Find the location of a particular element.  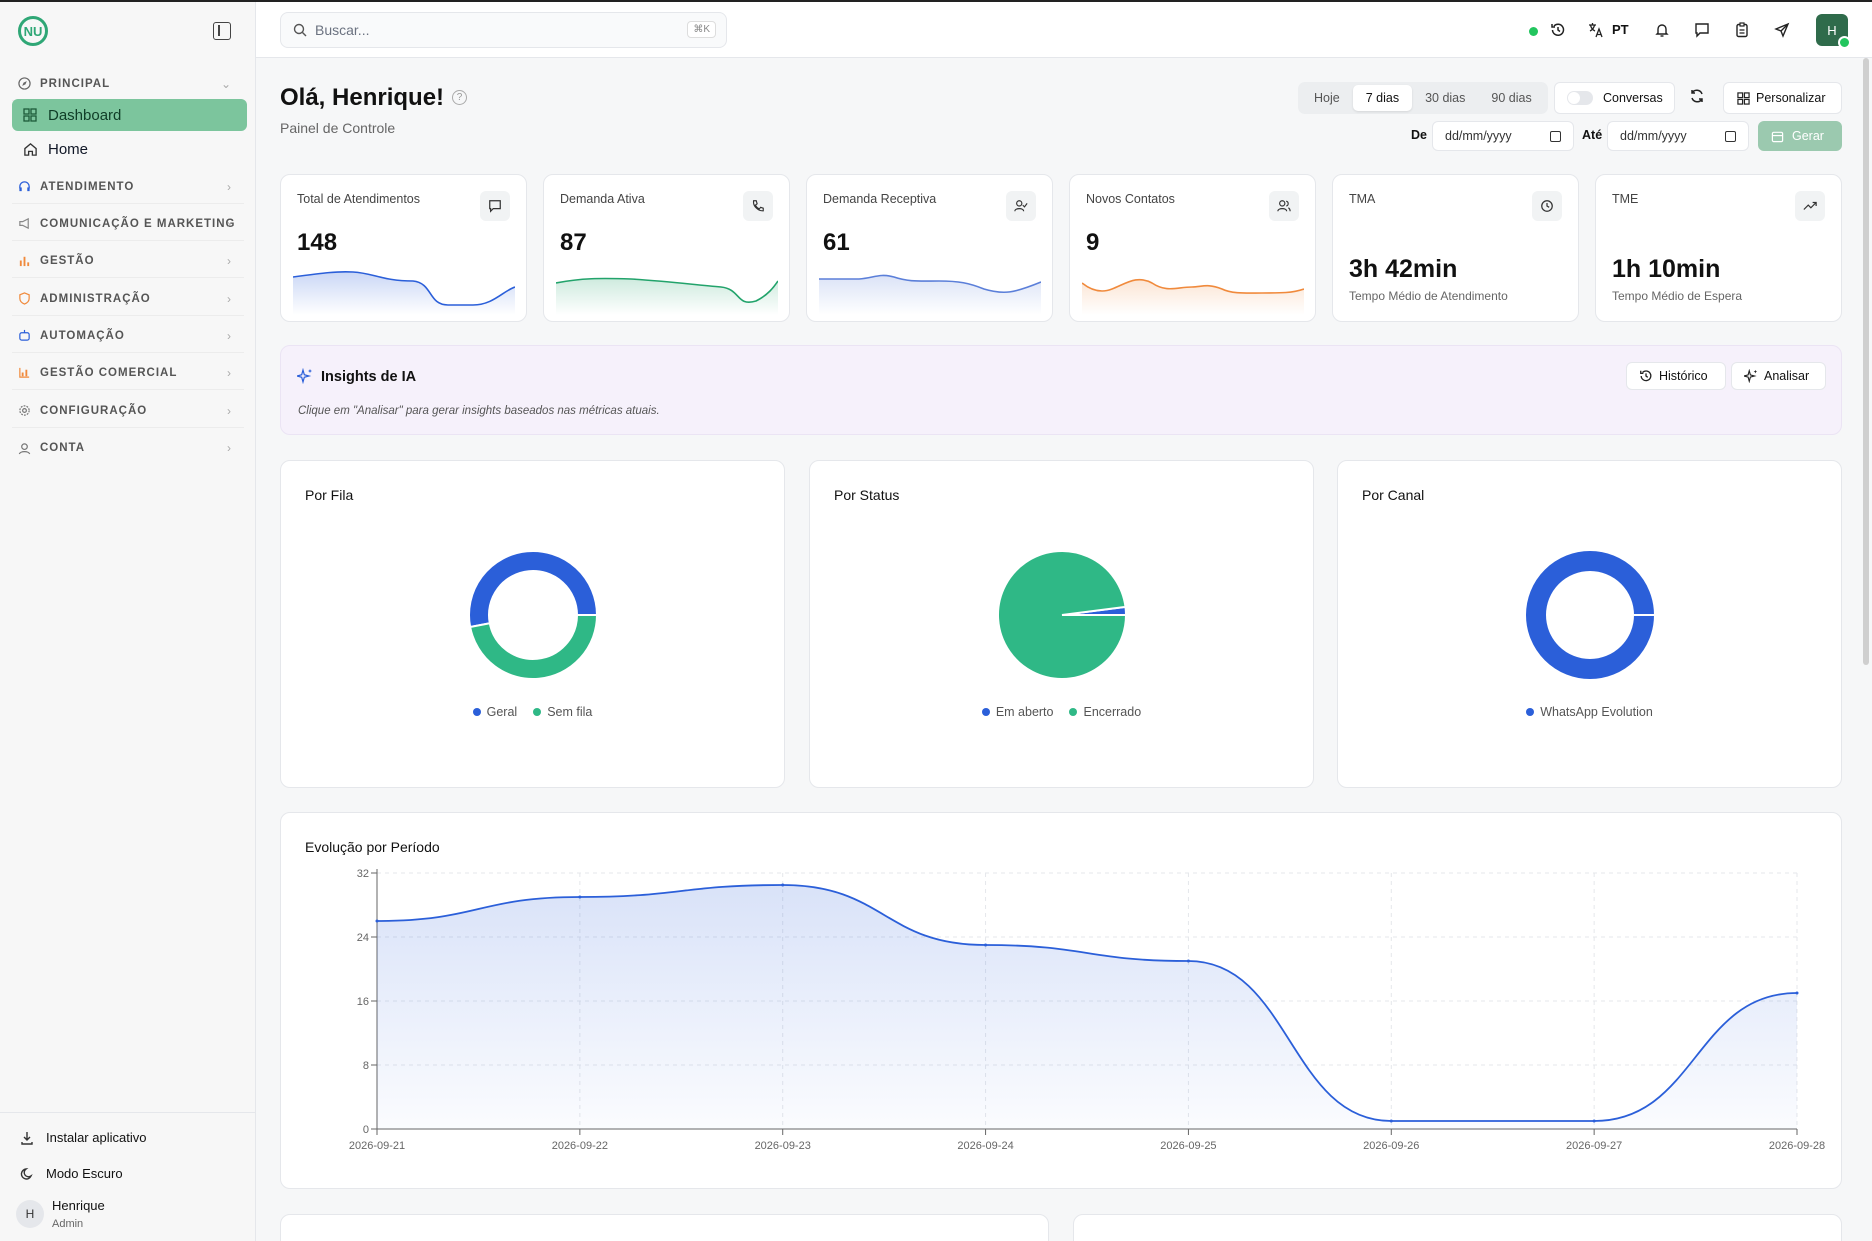

app-logo: NU is located at coordinates (33, 31).